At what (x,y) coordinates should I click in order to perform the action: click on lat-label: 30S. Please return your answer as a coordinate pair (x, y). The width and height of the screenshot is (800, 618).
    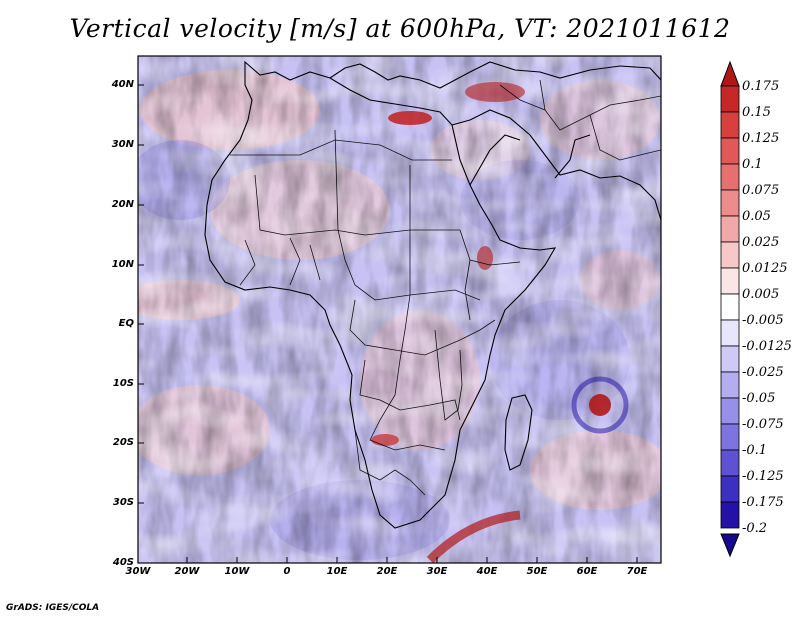
    Looking at the image, I should click on (123, 502).